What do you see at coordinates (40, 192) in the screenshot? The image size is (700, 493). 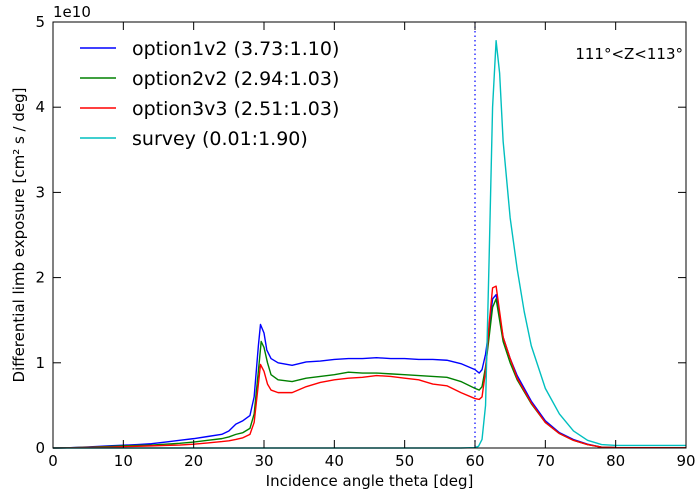 I see `y-tick-label: 3` at bounding box center [40, 192].